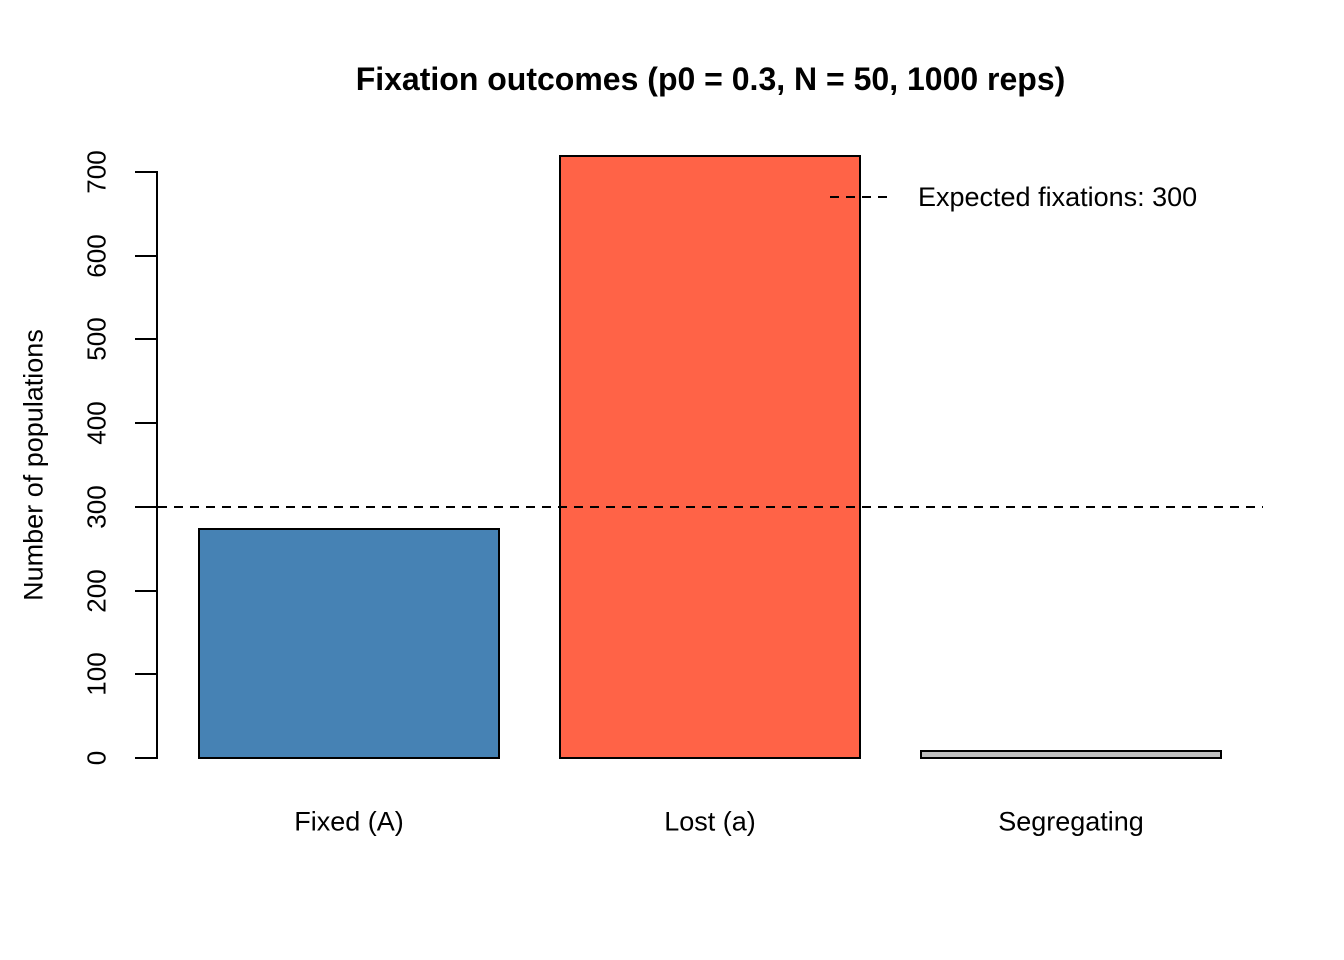 Image resolution: width=1344 pixels, height=960 pixels. What do you see at coordinates (96, 674) in the screenshot?
I see `y-tick-label: 100` at bounding box center [96, 674].